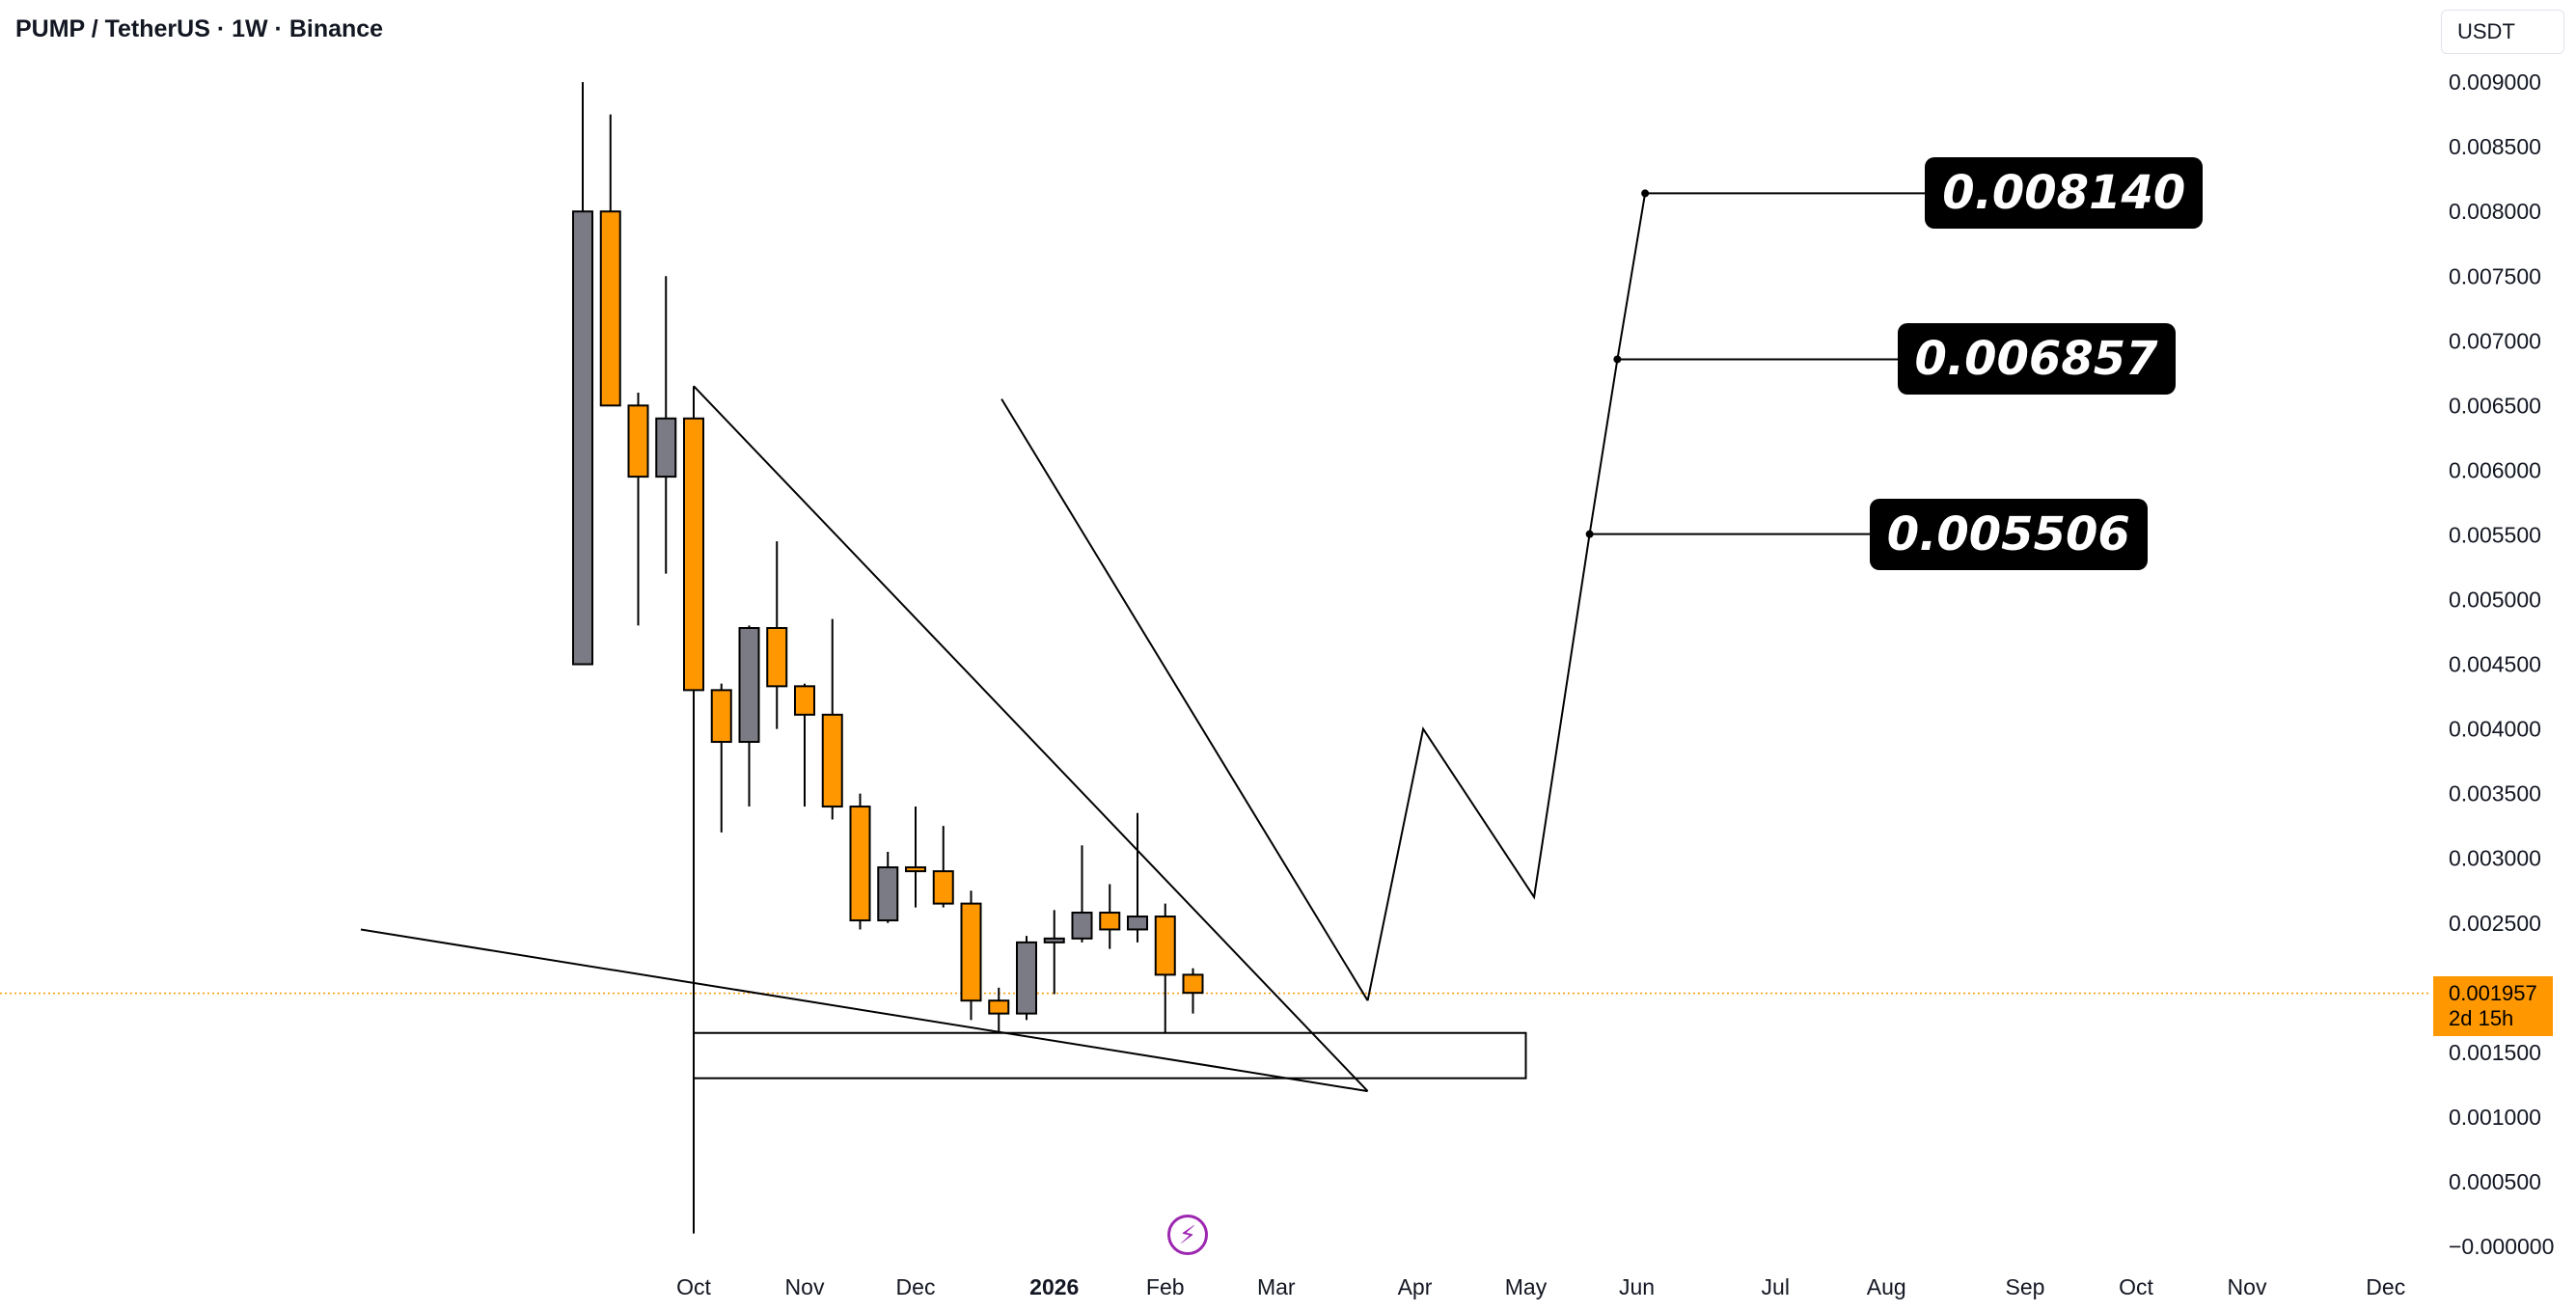 The width and height of the screenshot is (2576, 1312). I want to click on x-tick-label: 2026, so click(1054, 1286).